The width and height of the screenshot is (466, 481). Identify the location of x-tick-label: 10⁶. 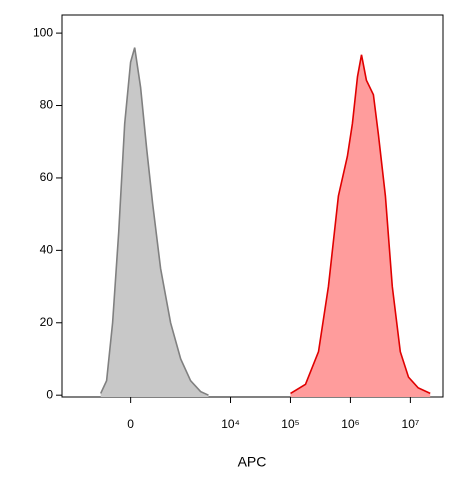
(350, 424).